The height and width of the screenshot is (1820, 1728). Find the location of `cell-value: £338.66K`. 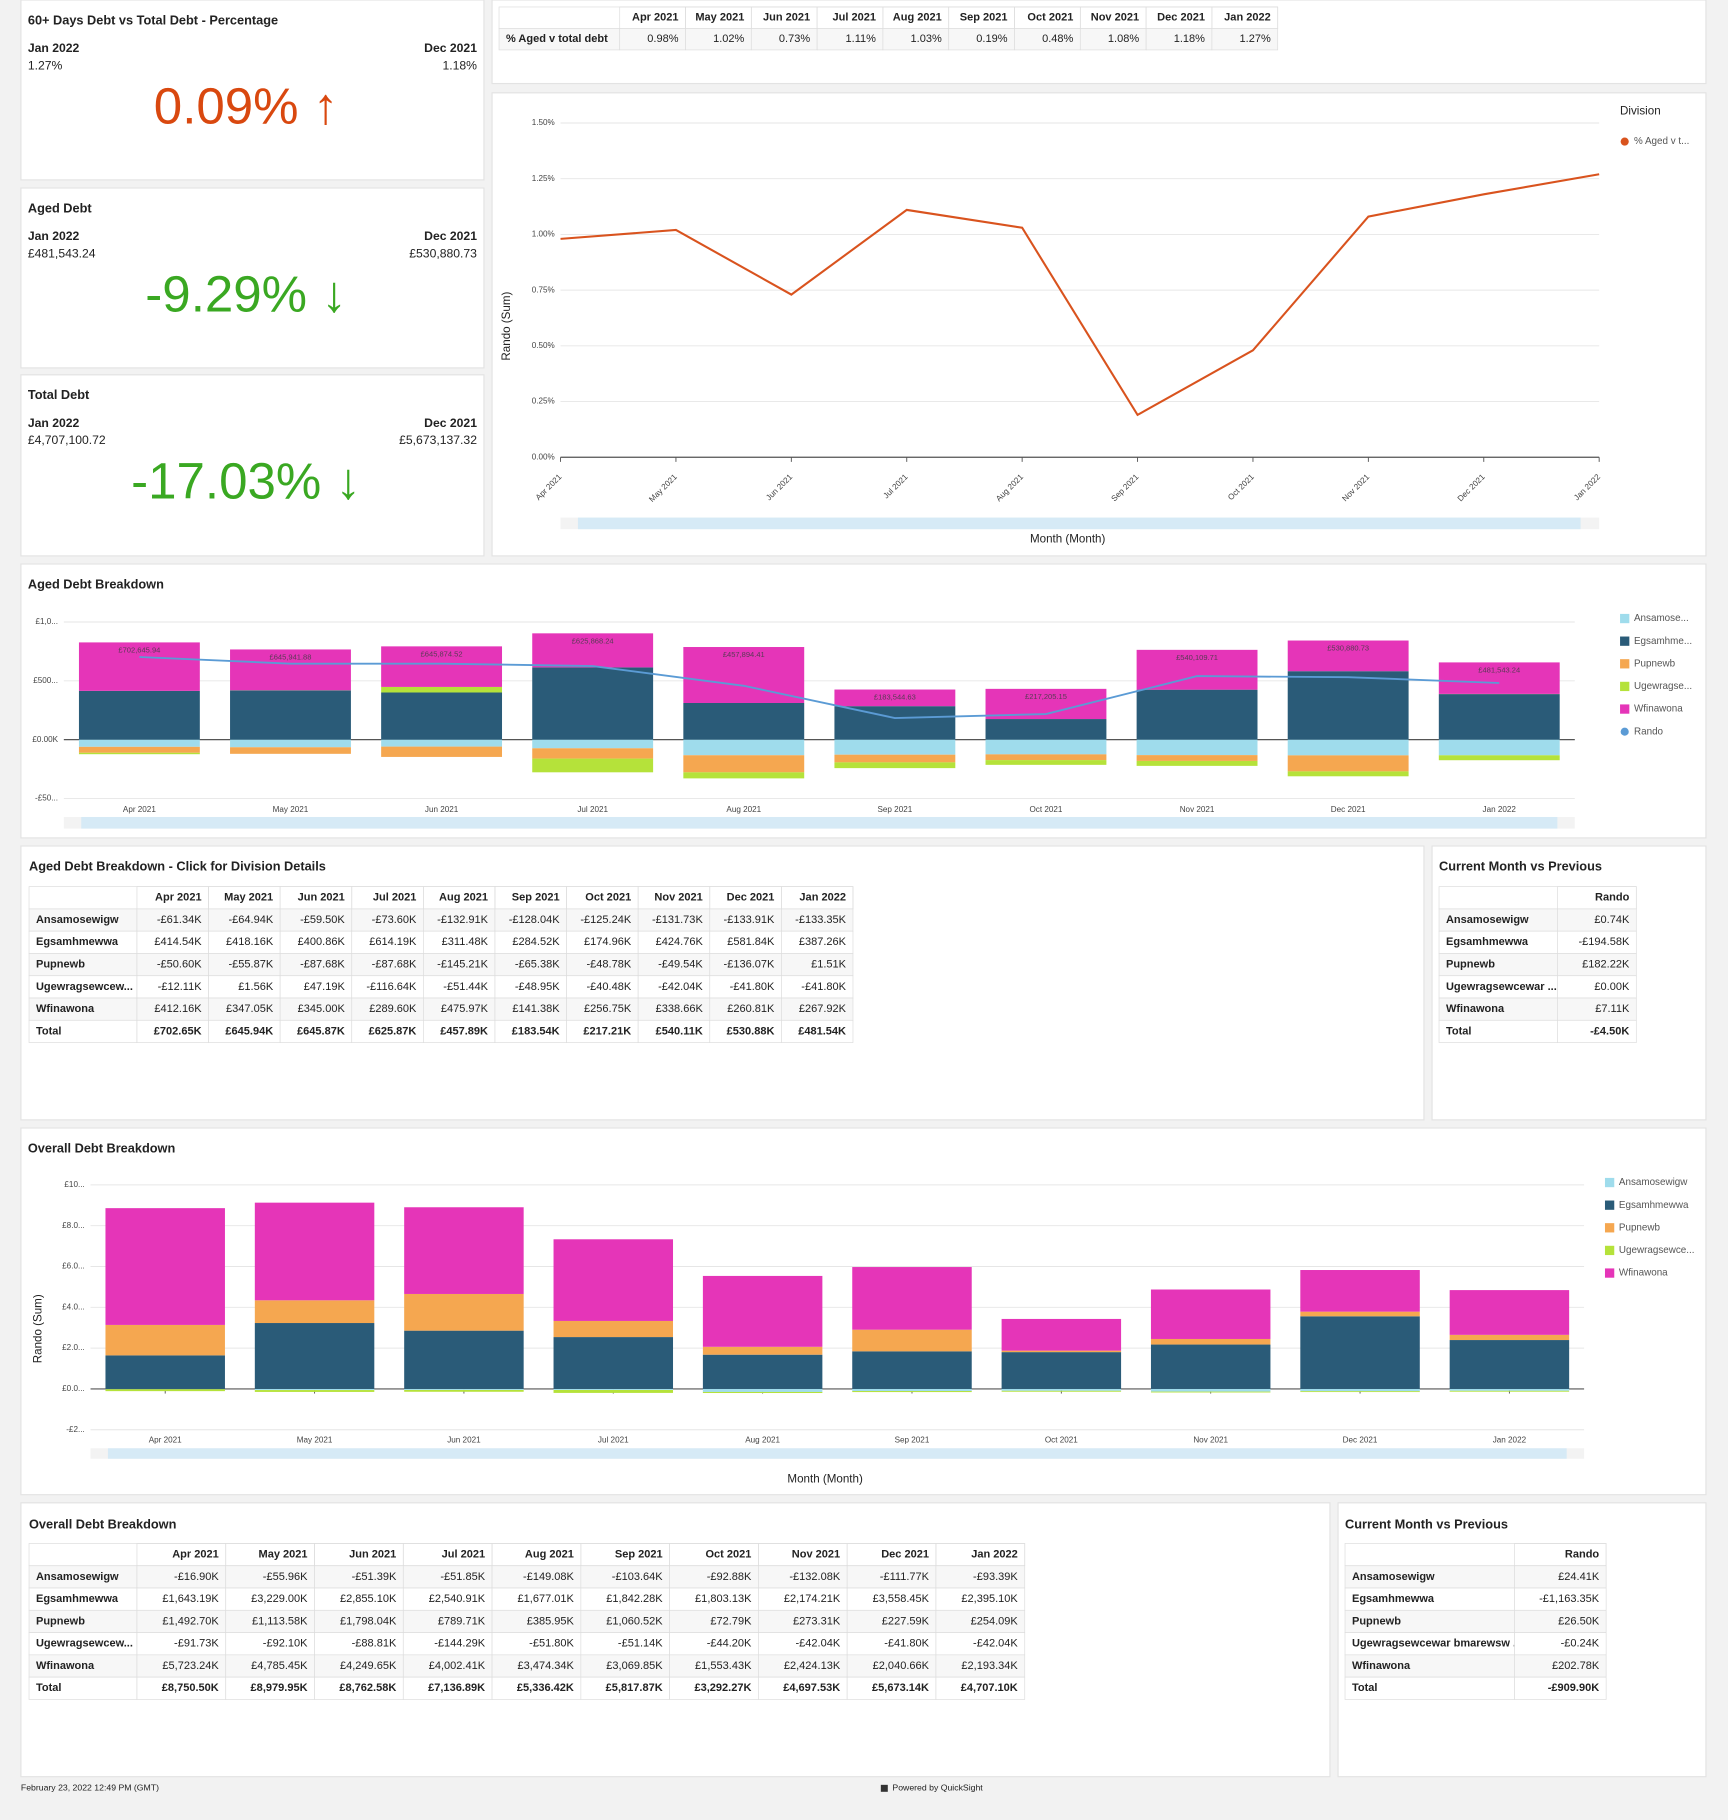

cell-value: £338.66K is located at coordinates (680, 1009).